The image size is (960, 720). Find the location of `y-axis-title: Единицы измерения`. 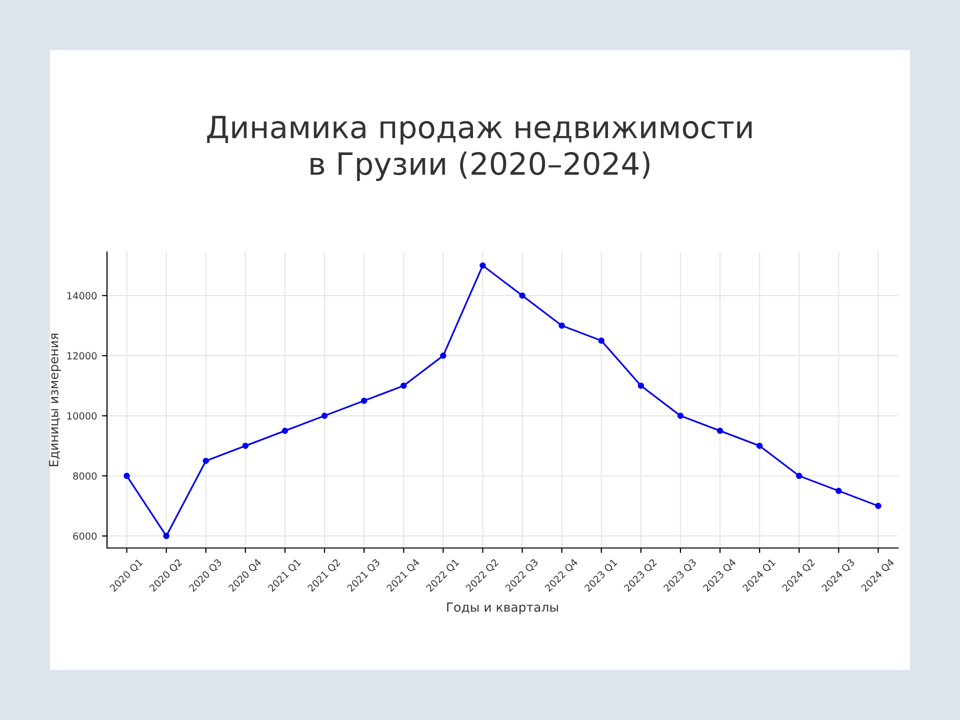

y-axis-title: Единицы измерения is located at coordinates (55, 400).